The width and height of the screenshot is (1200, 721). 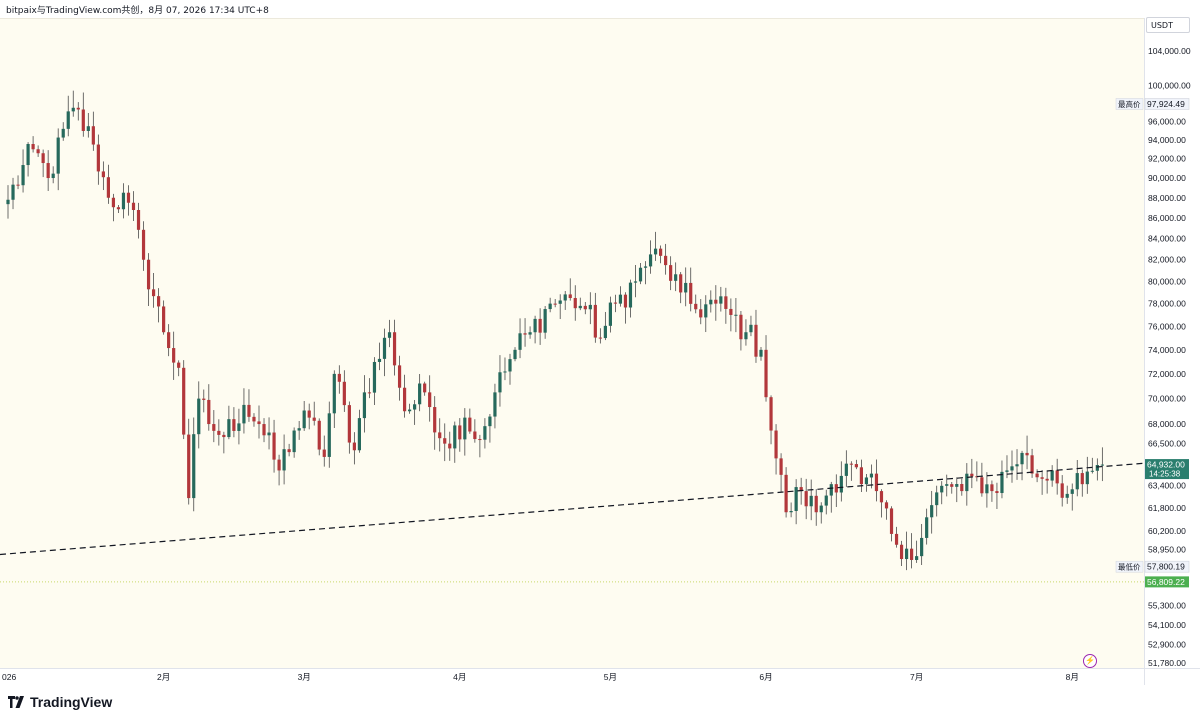 I want to click on tradingview-logo-icon, so click(x=16, y=702).